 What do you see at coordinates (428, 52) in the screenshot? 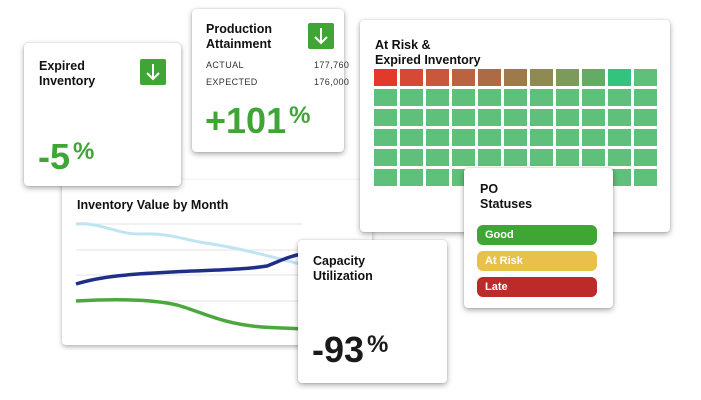
I see `at-risk-title: At Risk & Expired Inventory` at bounding box center [428, 52].